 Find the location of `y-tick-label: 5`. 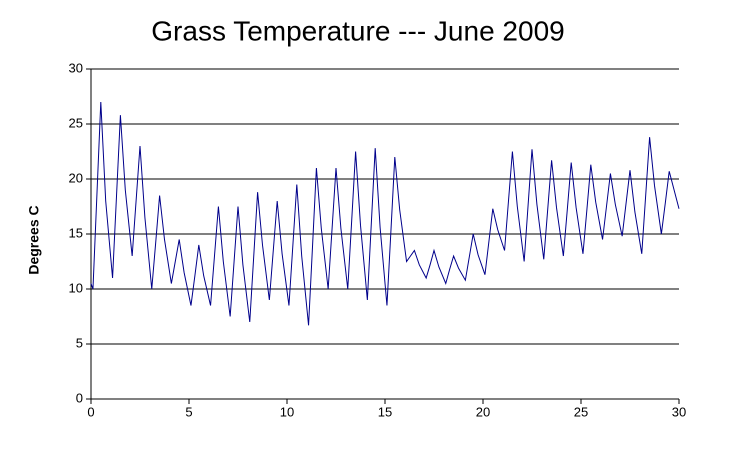

y-tick-label: 5 is located at coordinates (79, 342).